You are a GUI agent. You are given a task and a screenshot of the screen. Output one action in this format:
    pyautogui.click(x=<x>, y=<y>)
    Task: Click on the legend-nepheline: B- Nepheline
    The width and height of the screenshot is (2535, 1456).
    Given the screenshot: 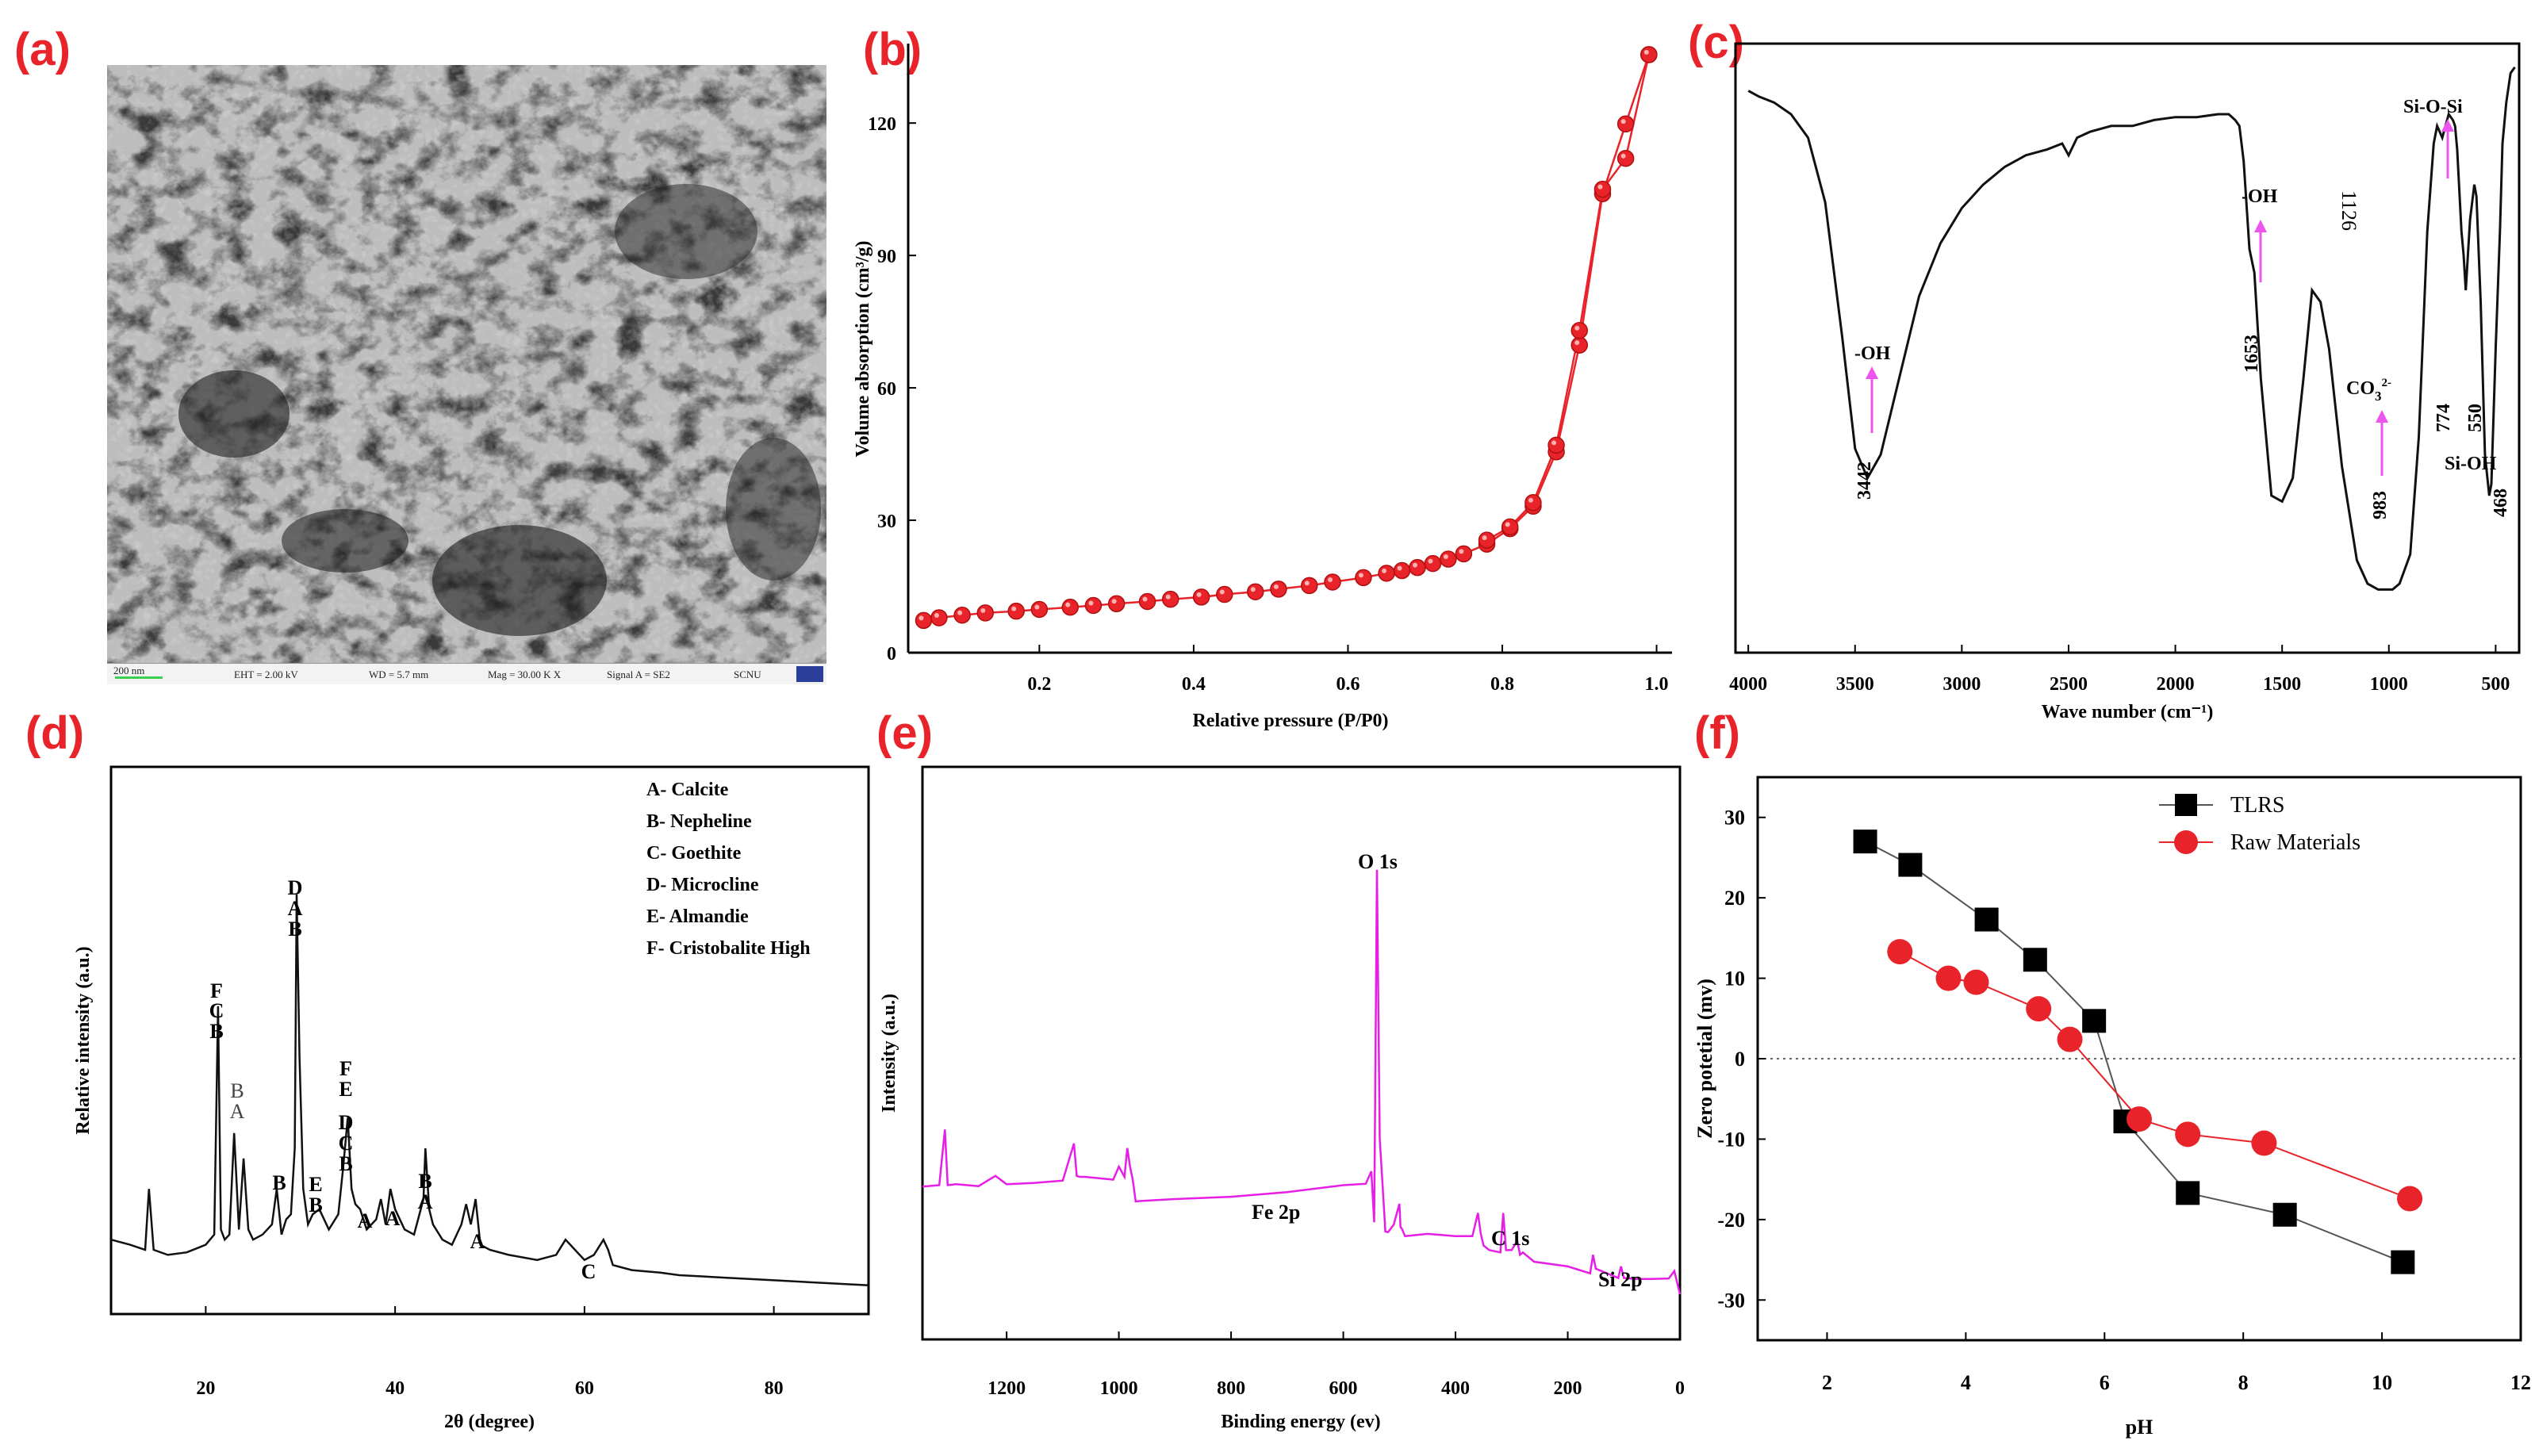 What is the action you would take?
    pyautogui.click(x=699, y=821)
    